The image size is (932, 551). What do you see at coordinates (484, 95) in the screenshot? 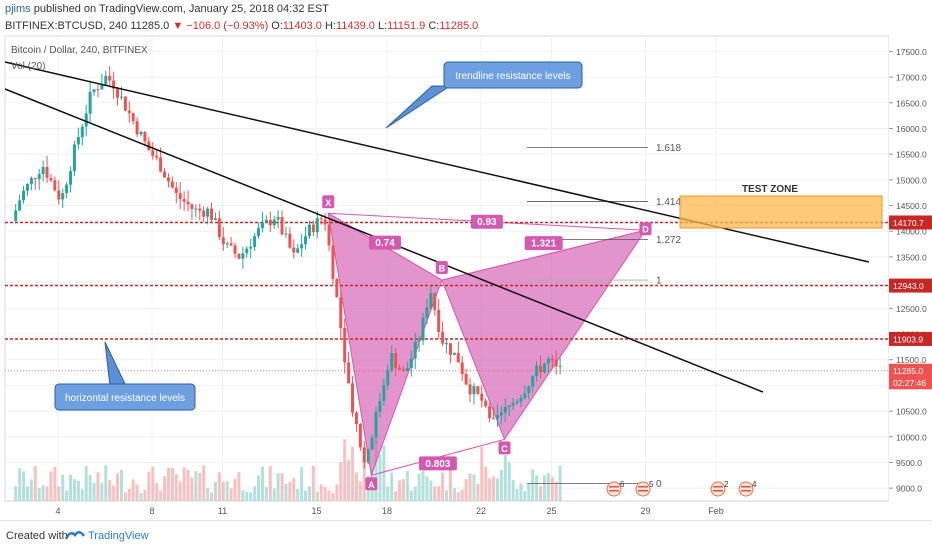
I see `trendline-callout: trendline resistance levels` at bounding box center [484, 95].